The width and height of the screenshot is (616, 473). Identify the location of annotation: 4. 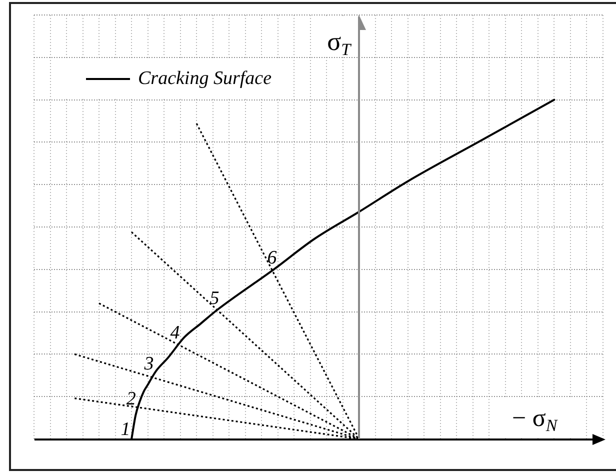
(175, 333).